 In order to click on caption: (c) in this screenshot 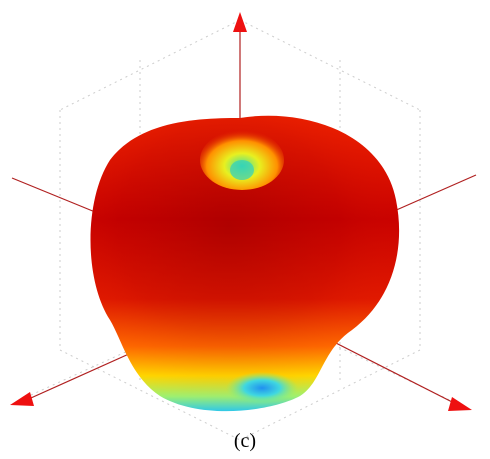, I will do `click(245, 441)`.